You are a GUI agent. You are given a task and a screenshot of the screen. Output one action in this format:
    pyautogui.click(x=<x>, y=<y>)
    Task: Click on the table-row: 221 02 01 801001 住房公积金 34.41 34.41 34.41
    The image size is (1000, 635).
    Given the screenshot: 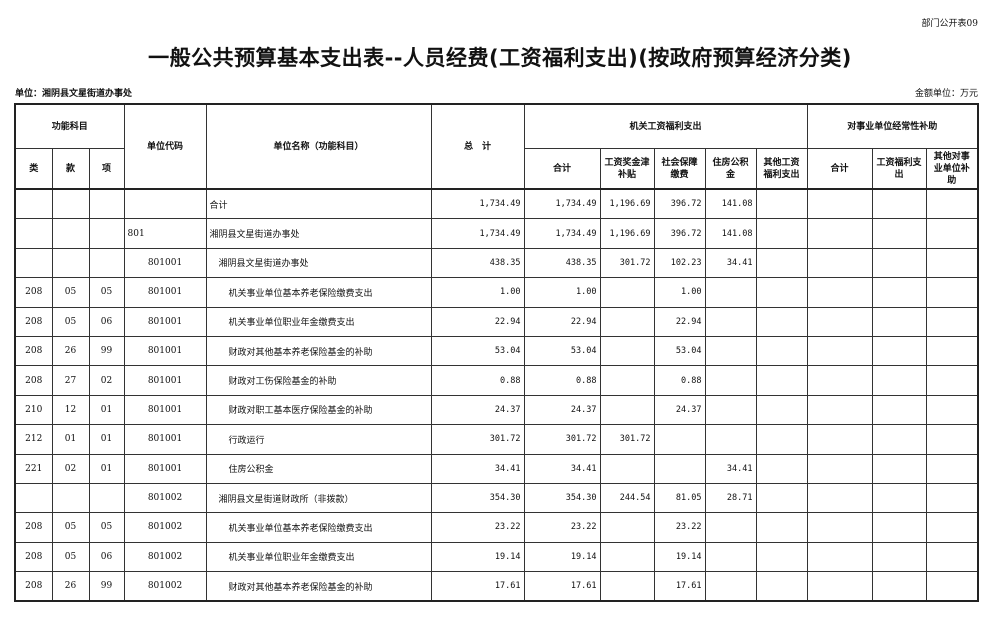 What is the action you would take?
    pyautogui.click(x=496, y=468)
    